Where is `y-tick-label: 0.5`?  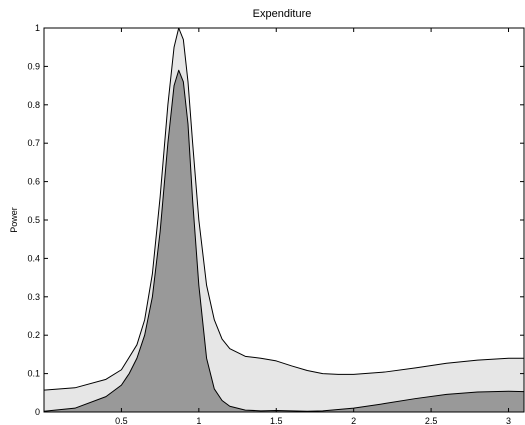
y-tick-label: 0.5 is located at coordinates (33, 220).